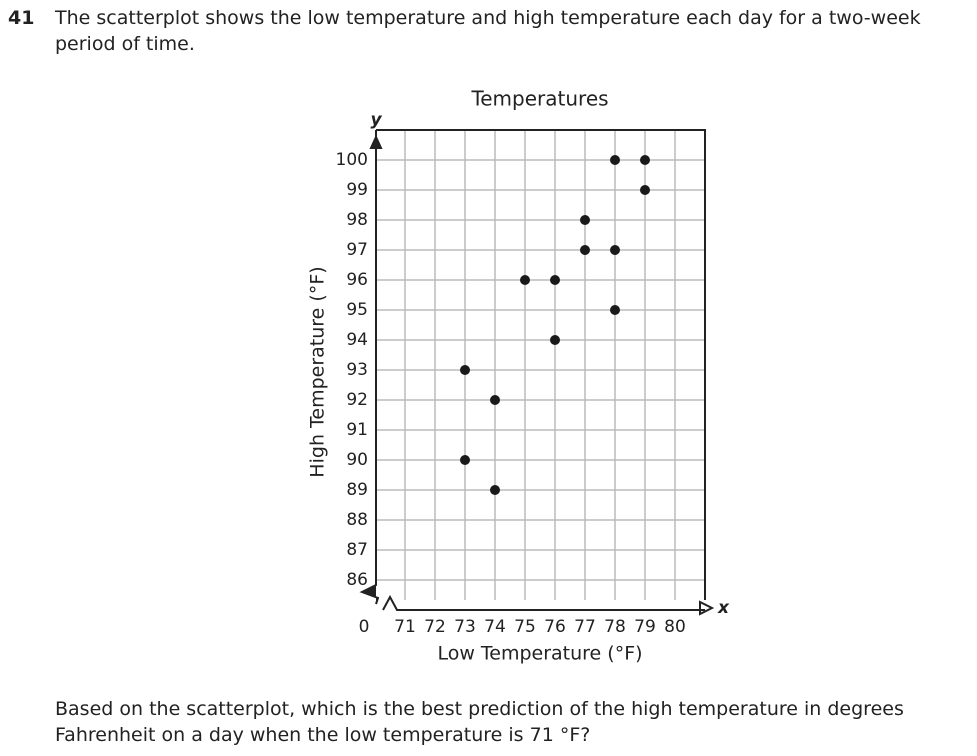 This screenshot has width=977, height=756. What do you see at coordinates (357, 340) in the screenshot?
I see `y-tick-label: 94` at bounding box center [357, 340].